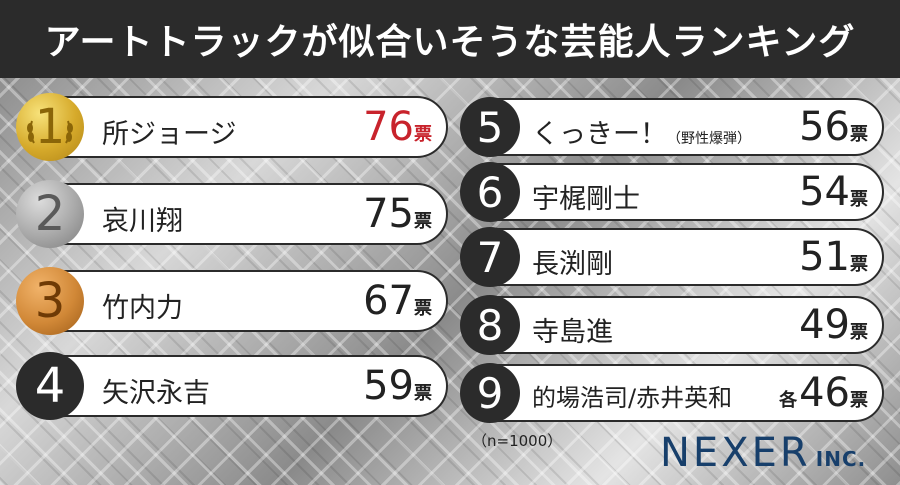 The image size is (900, 485). What do you see at coordinates (234, 386) in the screenshot?
I see `ranking-row-4: 矢沢永吉 59票` at bounding box center [234, 386].